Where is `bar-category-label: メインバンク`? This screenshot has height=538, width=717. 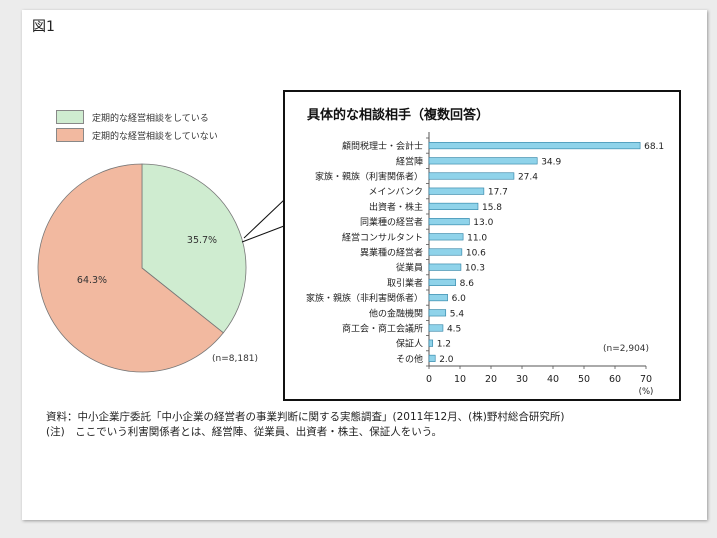
bar-category-label: メインバンク is located at coordinates (396, 192).